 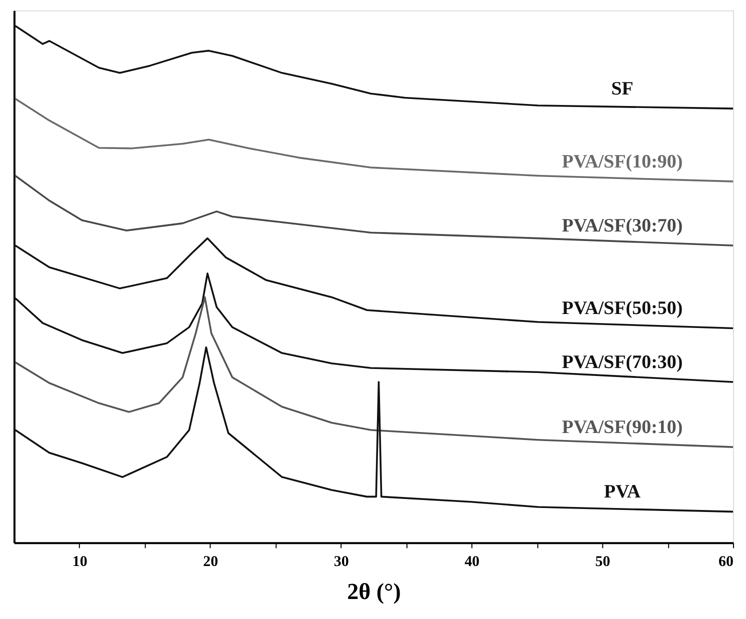 What do you see at coordinates (622, 309) in the screenshot?
I see `series-label: PVA/SF(50:50)` at bounding box center [622, 309].